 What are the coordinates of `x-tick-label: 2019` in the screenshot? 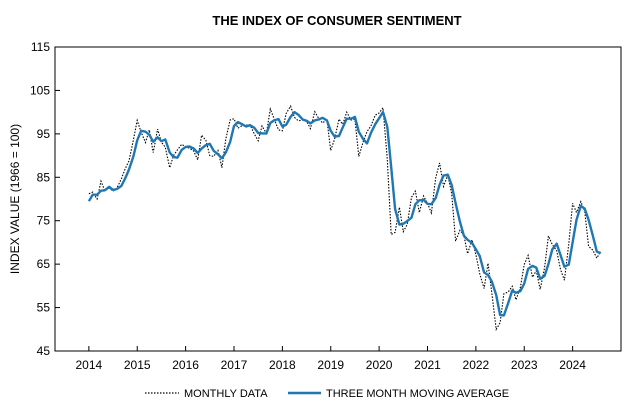 It's located at (330, 365).